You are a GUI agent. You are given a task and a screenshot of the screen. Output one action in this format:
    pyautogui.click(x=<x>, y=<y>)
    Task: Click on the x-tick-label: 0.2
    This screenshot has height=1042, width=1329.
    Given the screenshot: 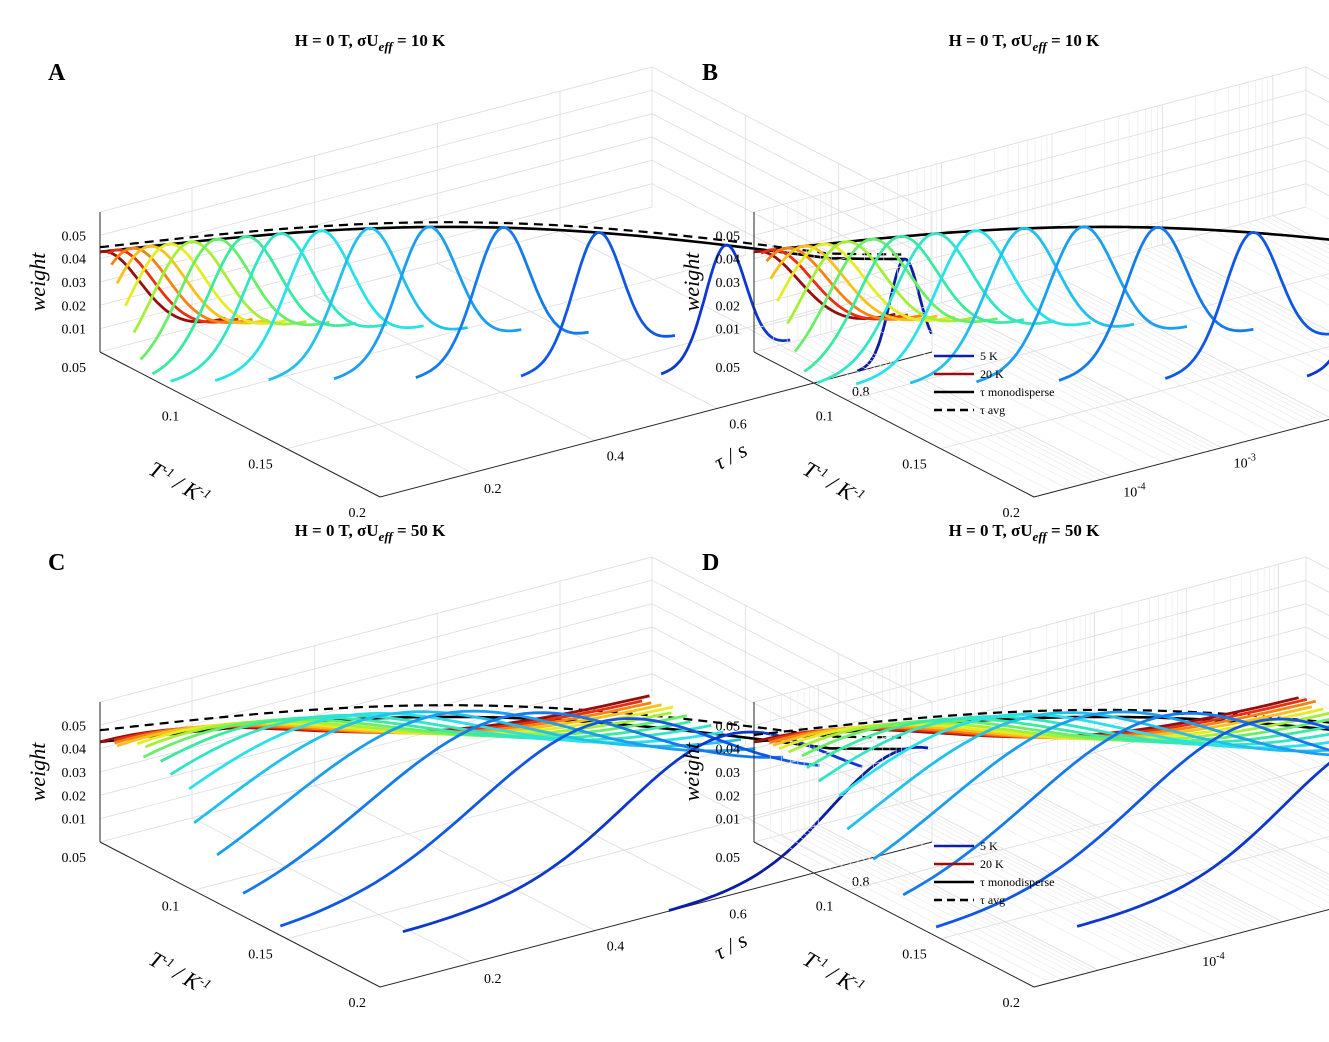 What is the action you would take?
    pyautogui.click(x=1012, y=1003)
    